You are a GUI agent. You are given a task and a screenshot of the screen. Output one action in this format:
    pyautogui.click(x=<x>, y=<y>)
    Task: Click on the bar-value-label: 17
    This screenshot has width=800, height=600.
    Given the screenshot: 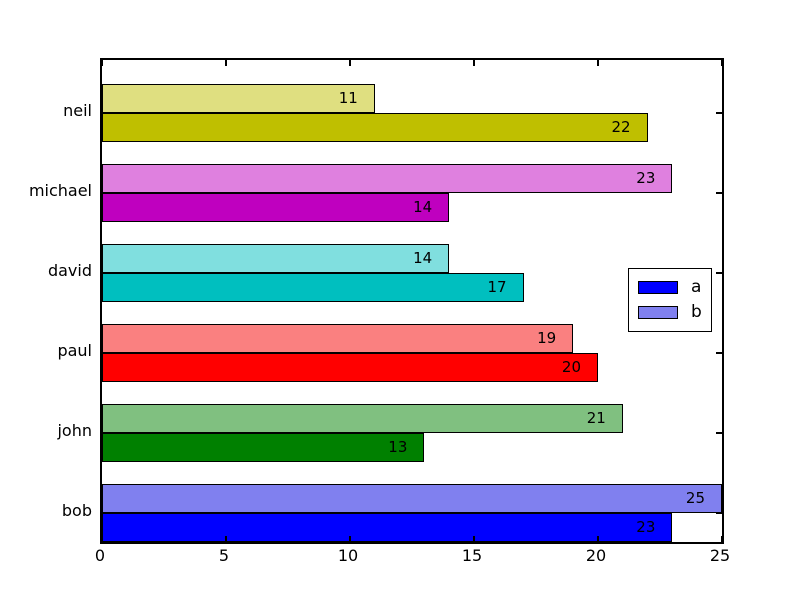 What is the action you would take?
    pyautogui.click(x=497, y=287)
    